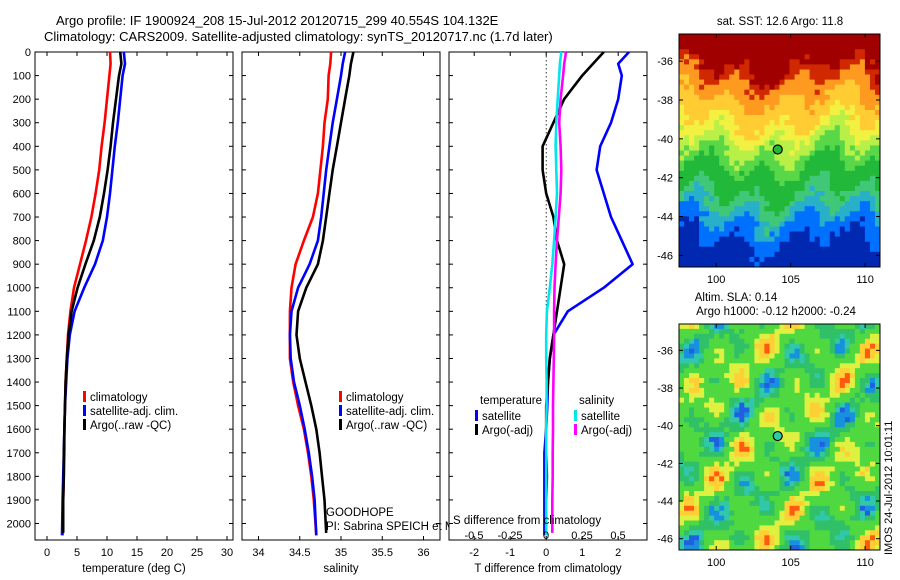  What do you see at coordinates (889, 488) in the screenshot?
I see `imos-timestamp-text: IMOS 24-Jul-2012 10:01:11` at bounding box center [889, 488].